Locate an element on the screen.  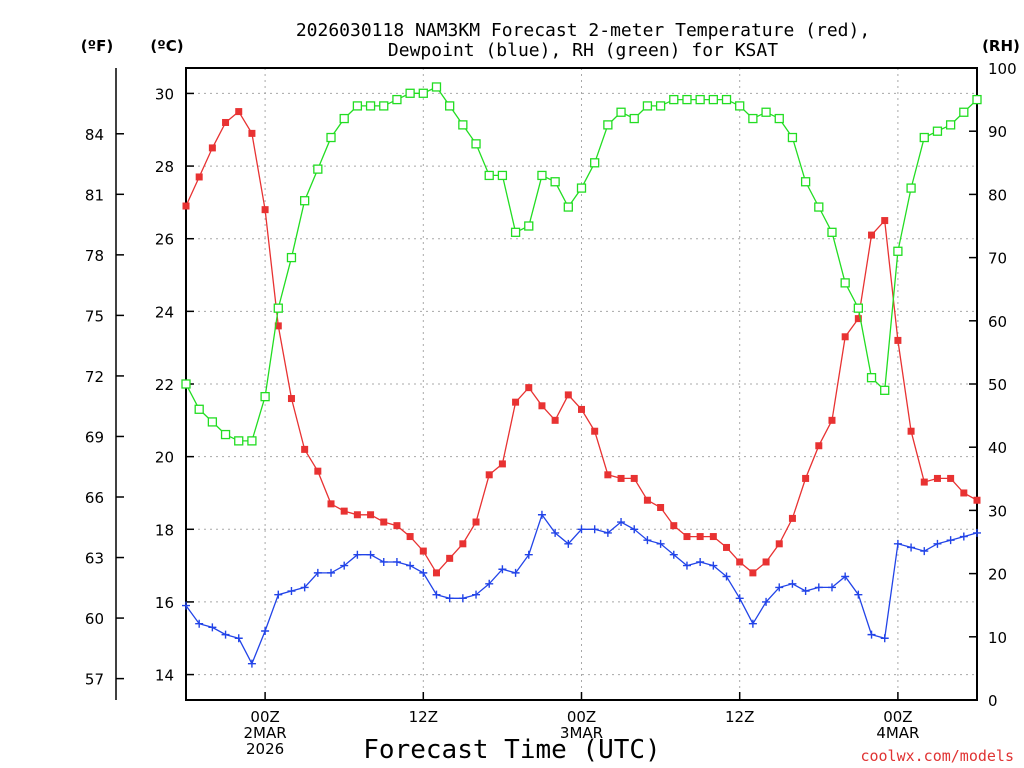
tick-label-rh-40: 40 is located at coordinates (997, 448).